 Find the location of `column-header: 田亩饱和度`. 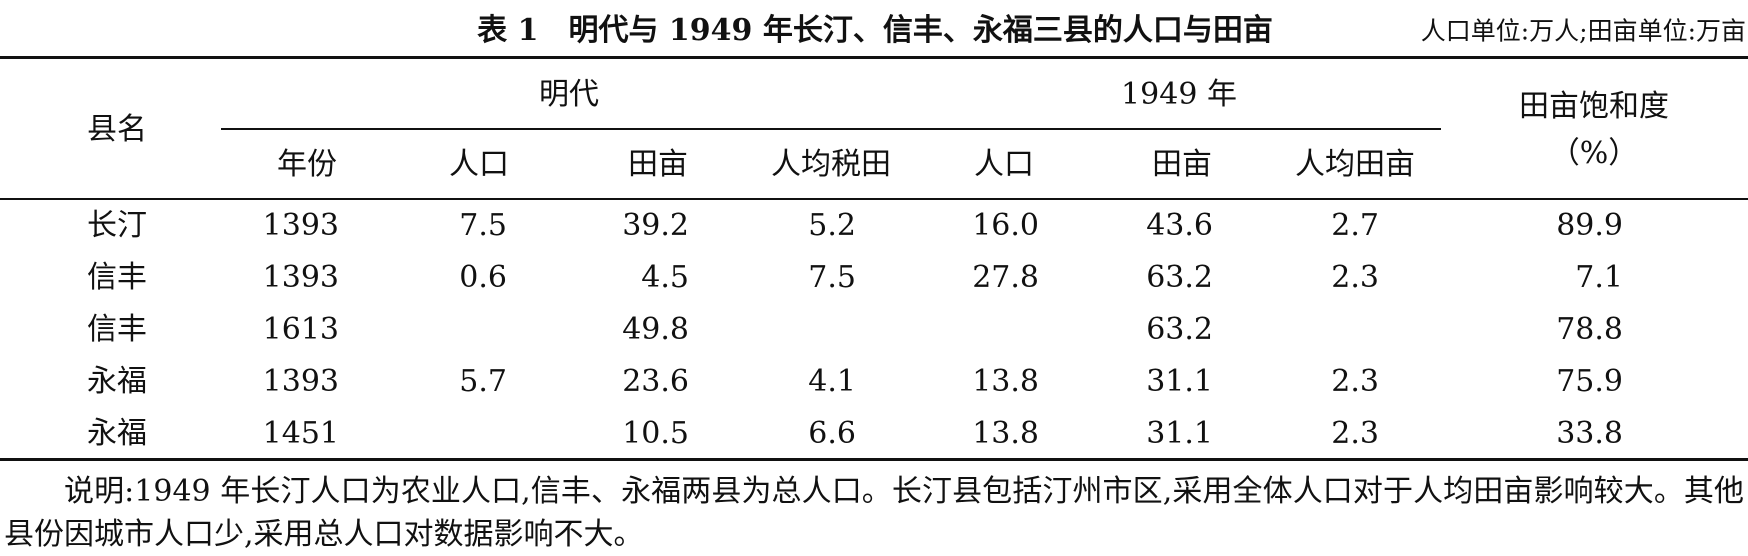

column-header: 田亩饱和度 is located at coordinates (1594, 106).